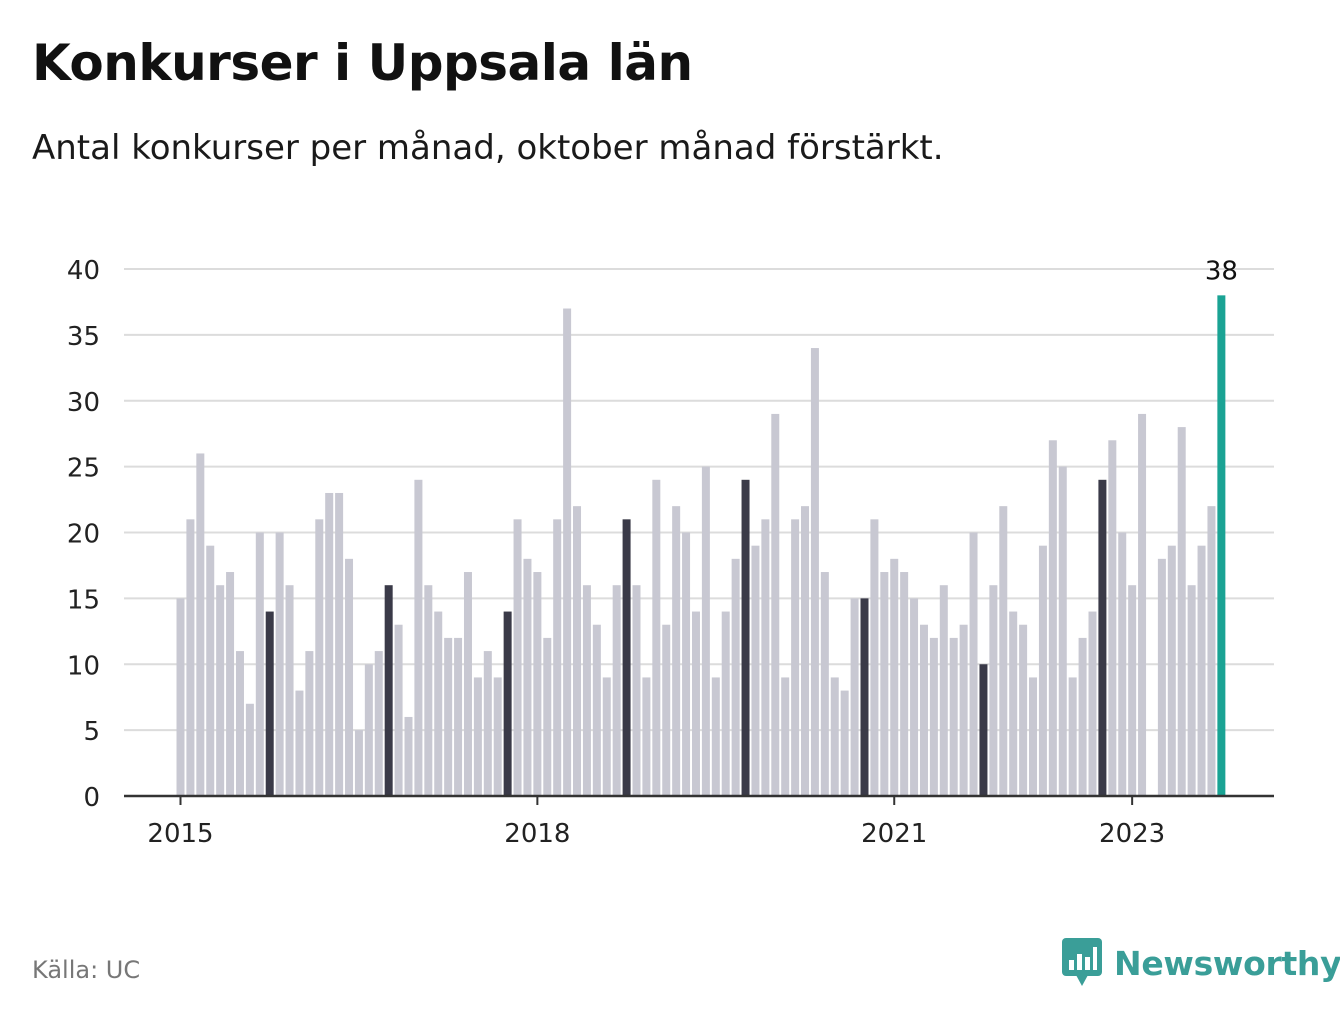 Image resolution: width=1340 pixels, height=1020 pixels. I want to click on brand-logo: Newsworthy, so click(1201, 963).